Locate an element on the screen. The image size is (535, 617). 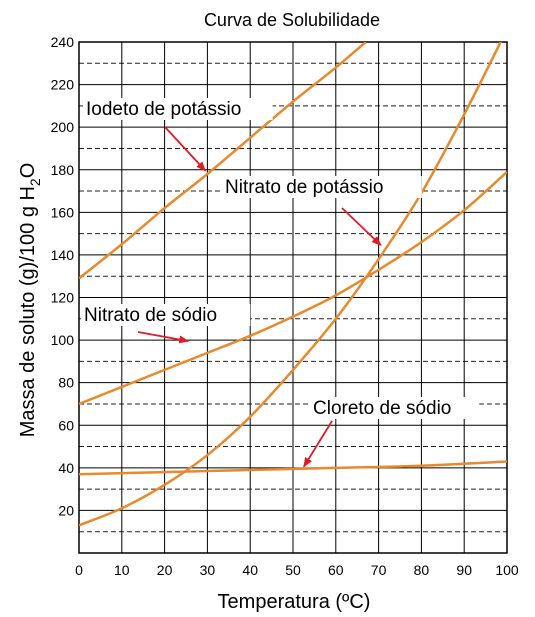
y-axis-label: Massa de soluto (g)/100 g H2O is located at coordinates (30, 300).